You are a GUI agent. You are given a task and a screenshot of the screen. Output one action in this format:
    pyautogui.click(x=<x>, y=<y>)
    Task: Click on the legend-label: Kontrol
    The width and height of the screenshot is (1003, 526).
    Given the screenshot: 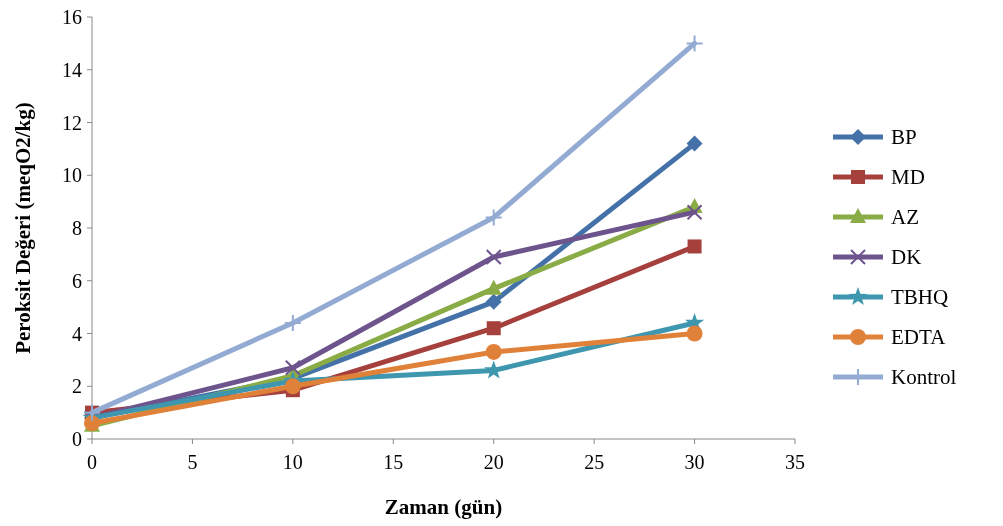 What is the action you would take?
    pyautogui.click(x=924, y=377)
    